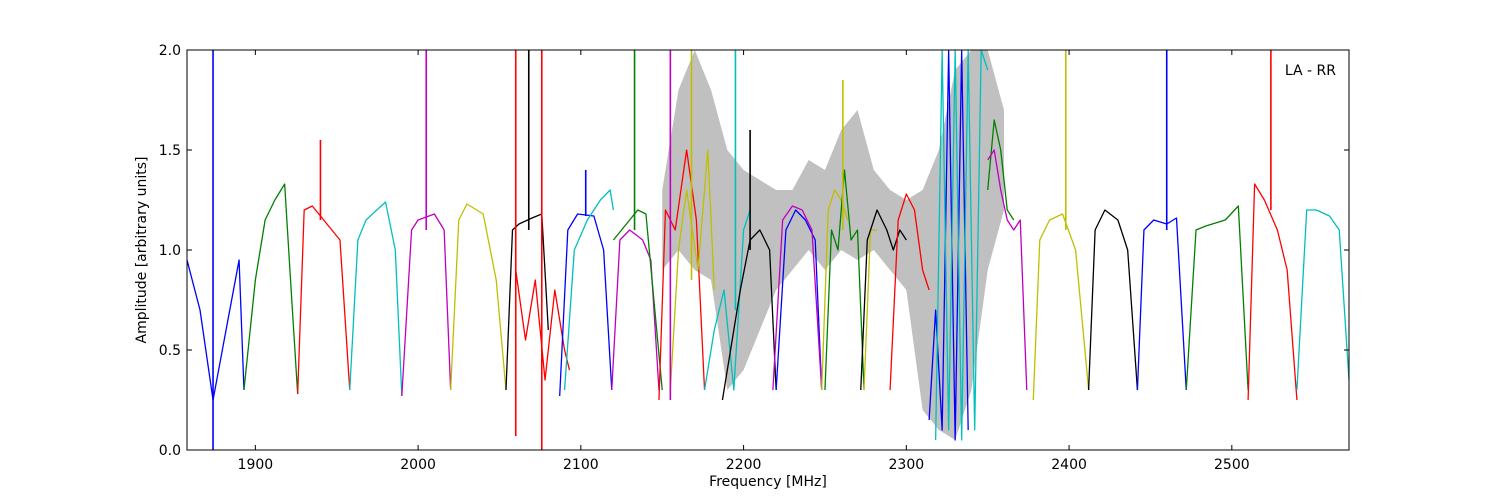 This screenshot has height=500, width=1500. Describe the element at coordinates (418, 465) in the screenshot. I see `x-tick-label: 2000` at that location.